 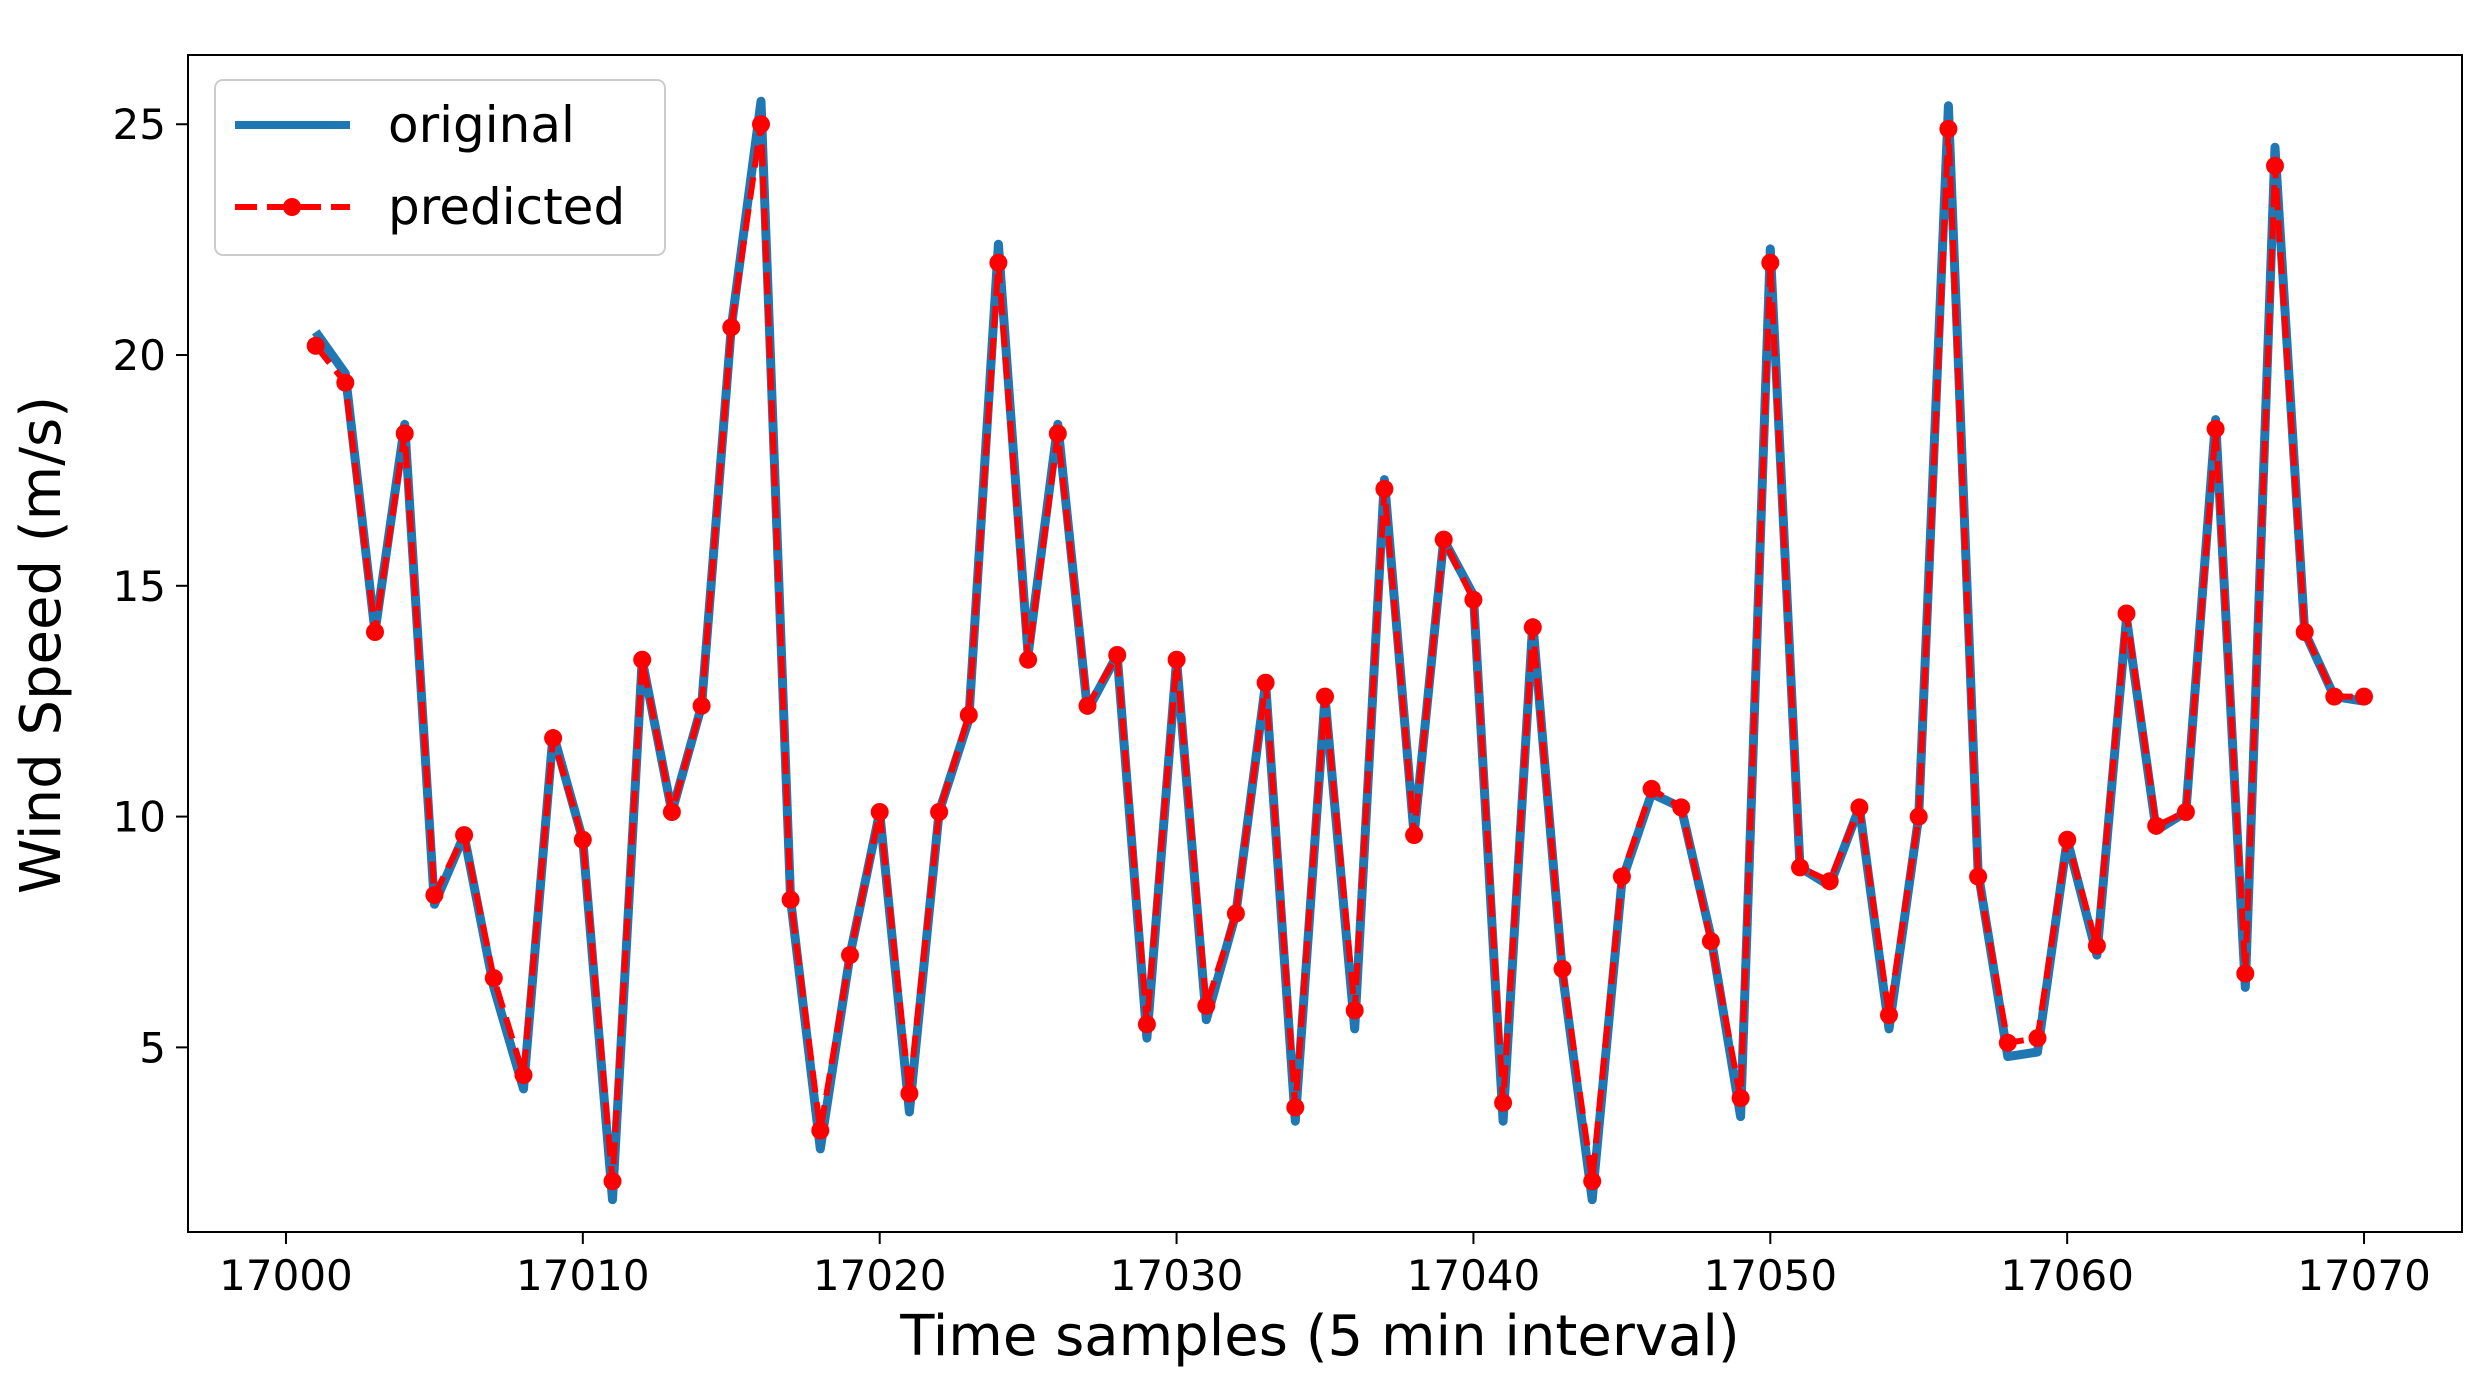 What do you see at coordinates (139, 817) in the screenshot?
I see `y-tick-label-10: 10` at bounding box center [139, 817].